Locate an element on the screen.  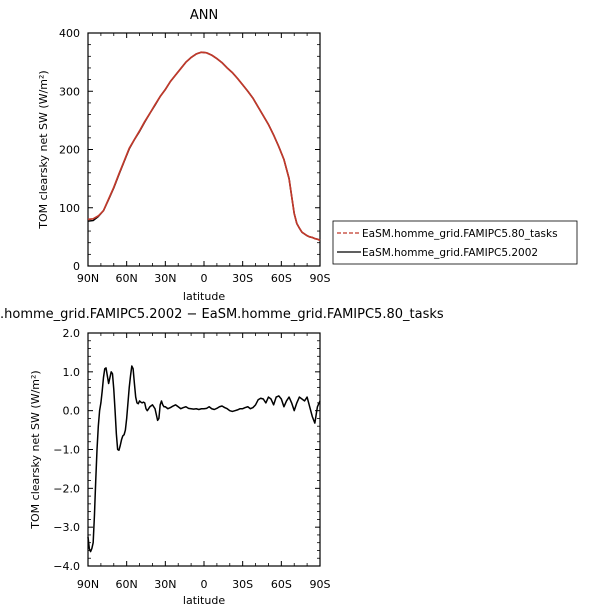
bottom-y-tick-label: 2.0 is located at coordinates (72, 333).